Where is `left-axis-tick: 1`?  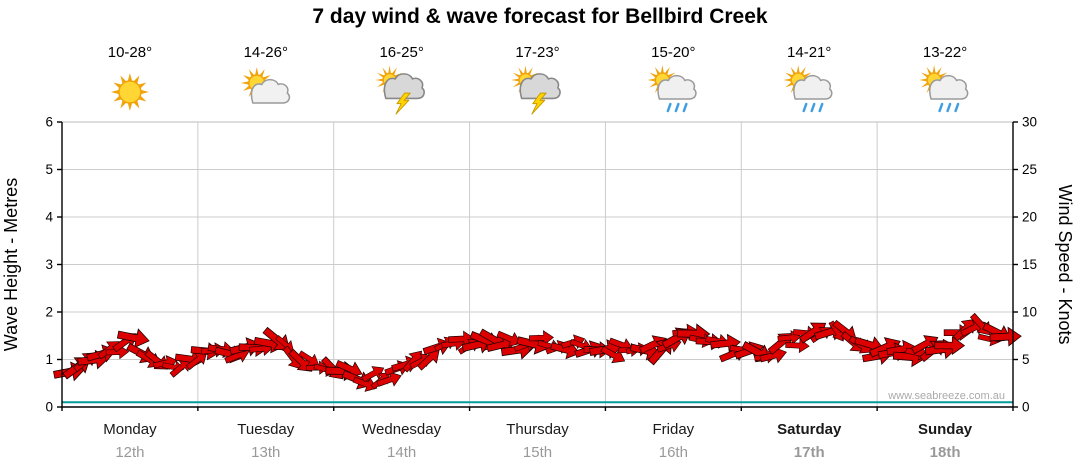
left-axis-tick: 1 is located at coordinates (49, 359).